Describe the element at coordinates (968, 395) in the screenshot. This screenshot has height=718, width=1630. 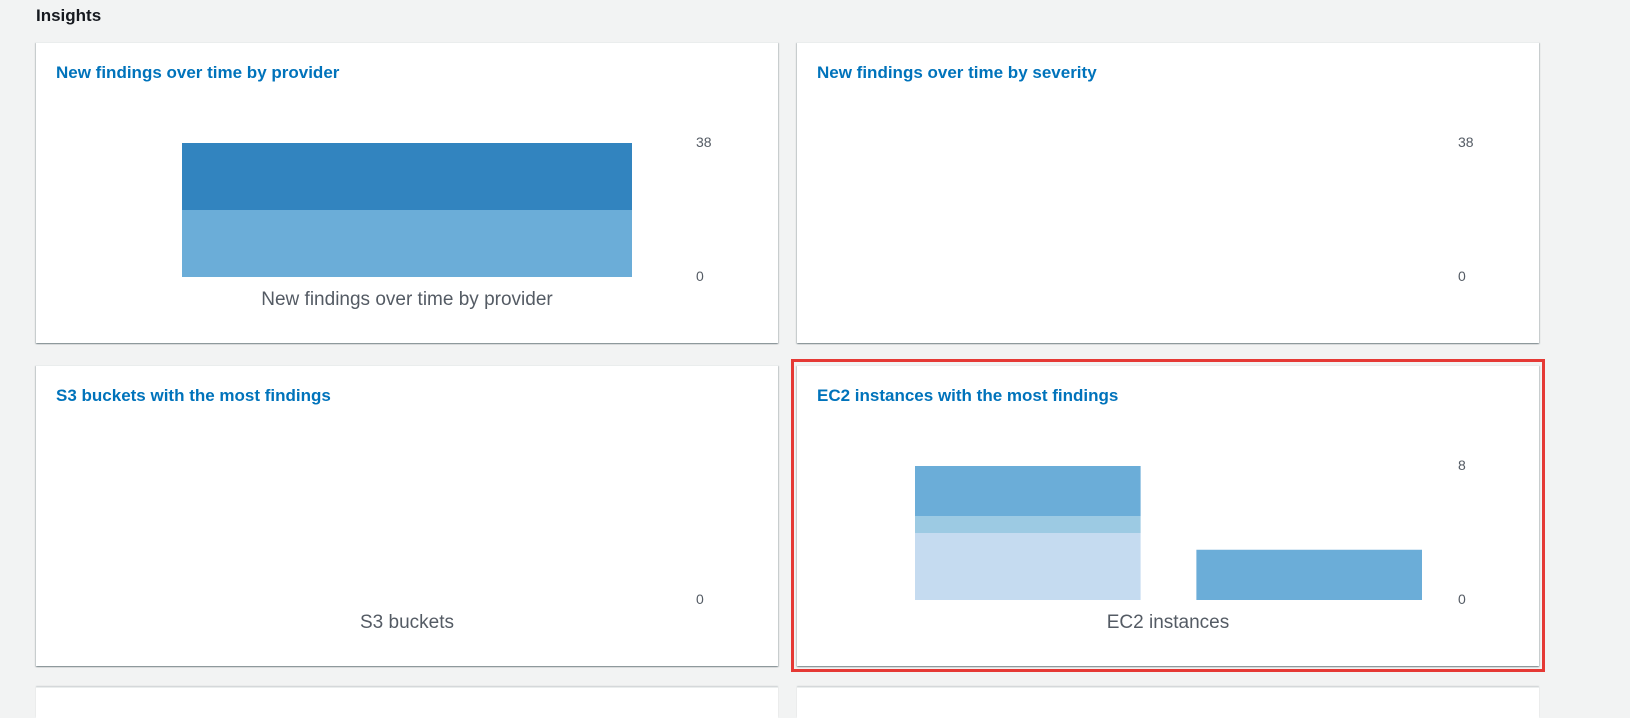
I see `card-title-link: EC2 instances with the most findings` at that location.